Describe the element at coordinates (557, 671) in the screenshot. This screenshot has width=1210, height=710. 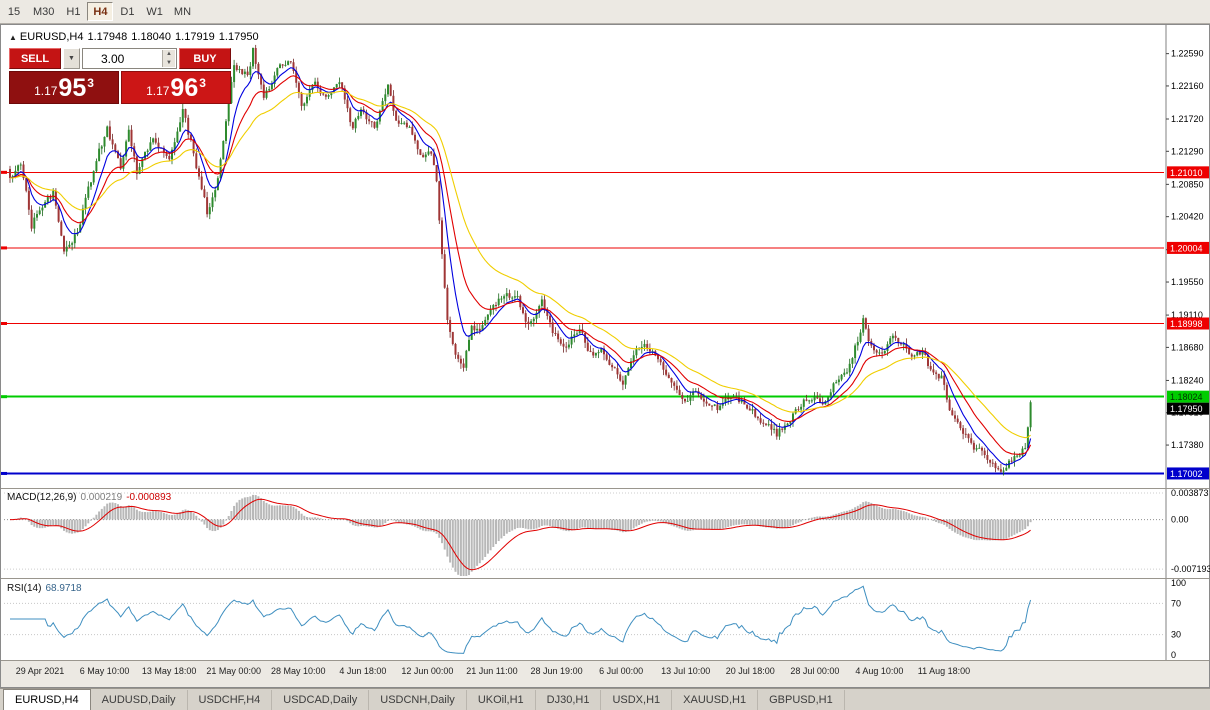
I see `time-axis-label: 28 Jun 19:00` at that location.